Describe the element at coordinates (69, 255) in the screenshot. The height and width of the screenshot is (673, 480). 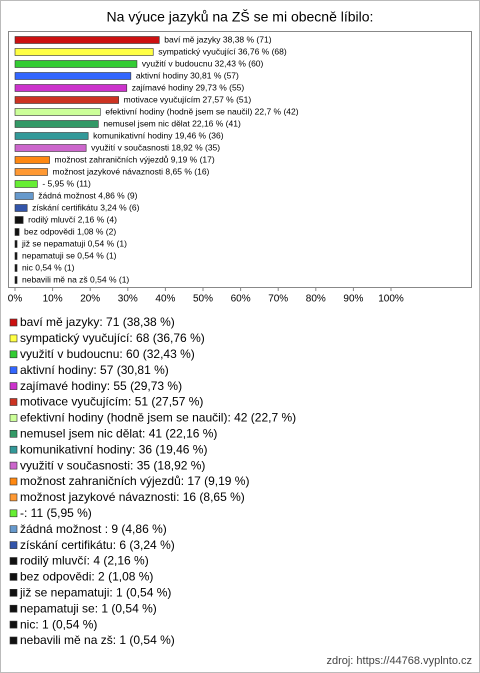
I see `data-label: nepamatuji se 0,54 % (1)` at that location.